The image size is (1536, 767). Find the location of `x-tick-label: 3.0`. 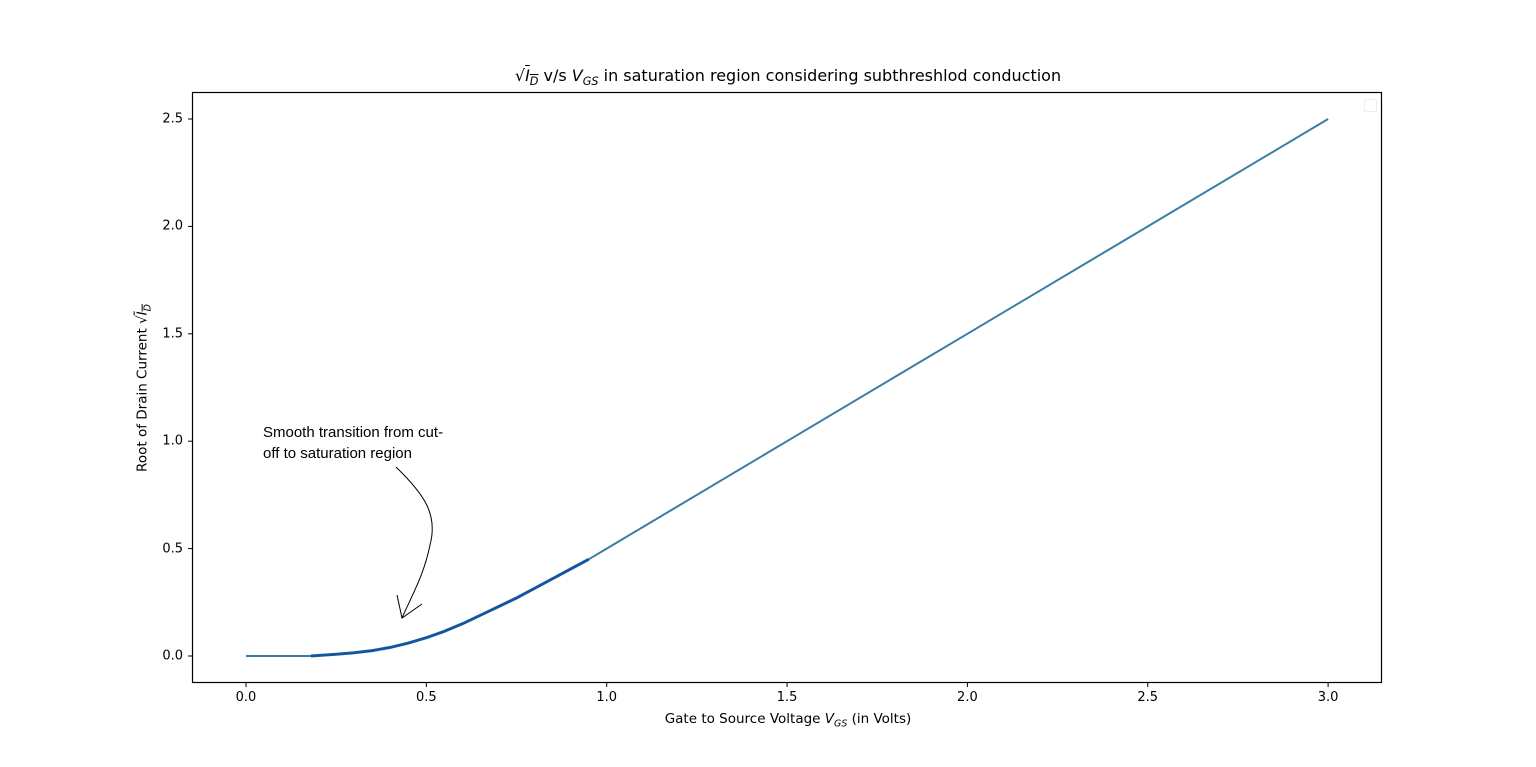

x-tick-label: 3.0 is located at coordinates (1328, 697).